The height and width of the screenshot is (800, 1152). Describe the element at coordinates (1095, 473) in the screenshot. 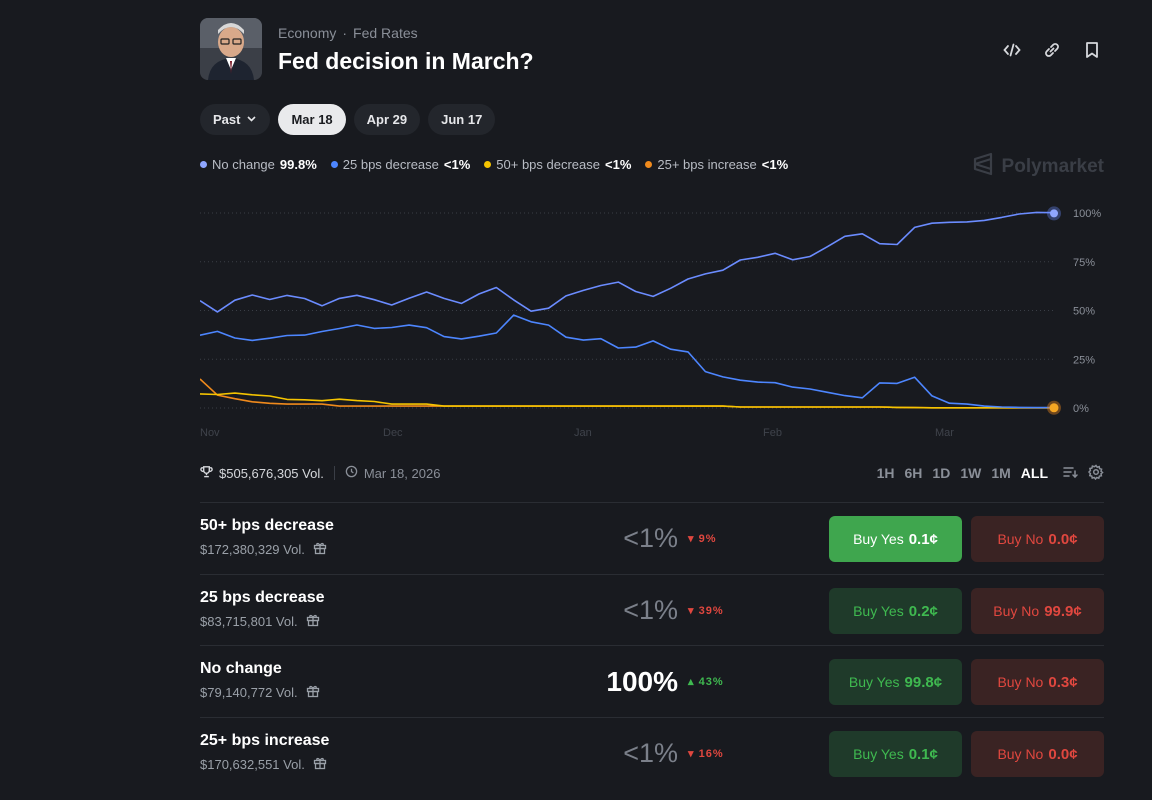

I see `settings-gear-icon` at that location.